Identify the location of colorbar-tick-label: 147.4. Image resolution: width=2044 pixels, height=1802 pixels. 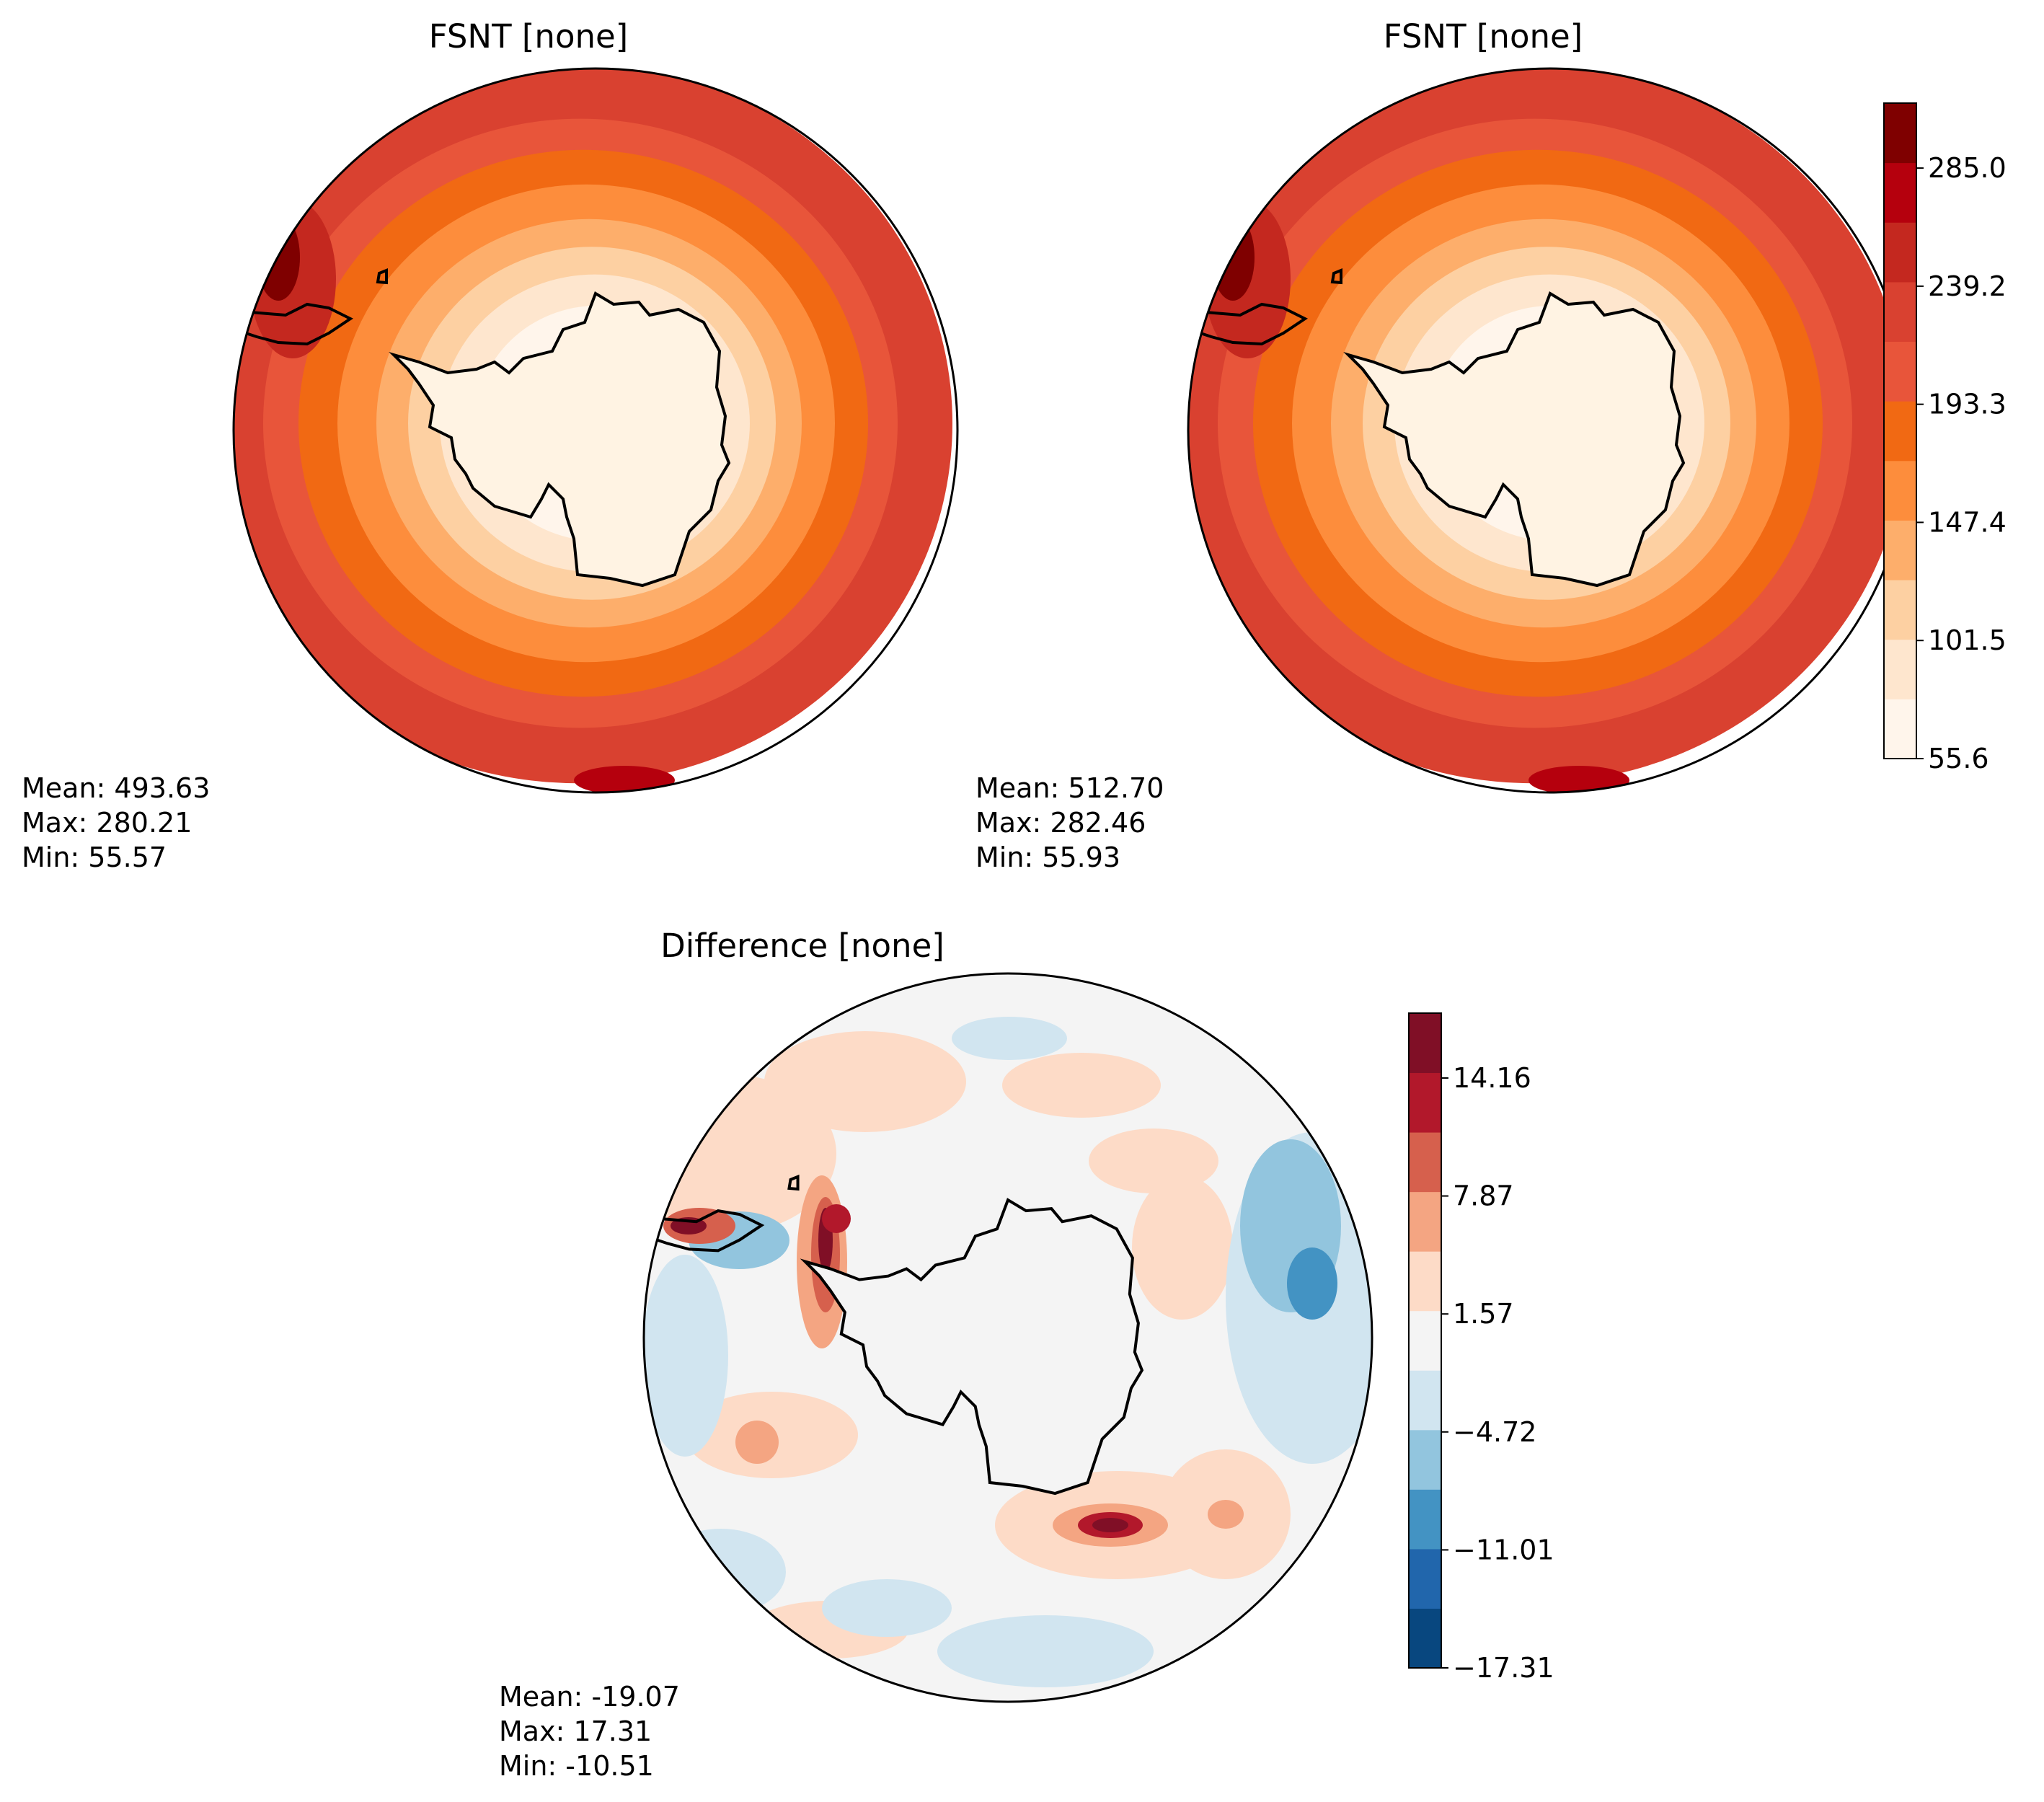
(1968, 522).